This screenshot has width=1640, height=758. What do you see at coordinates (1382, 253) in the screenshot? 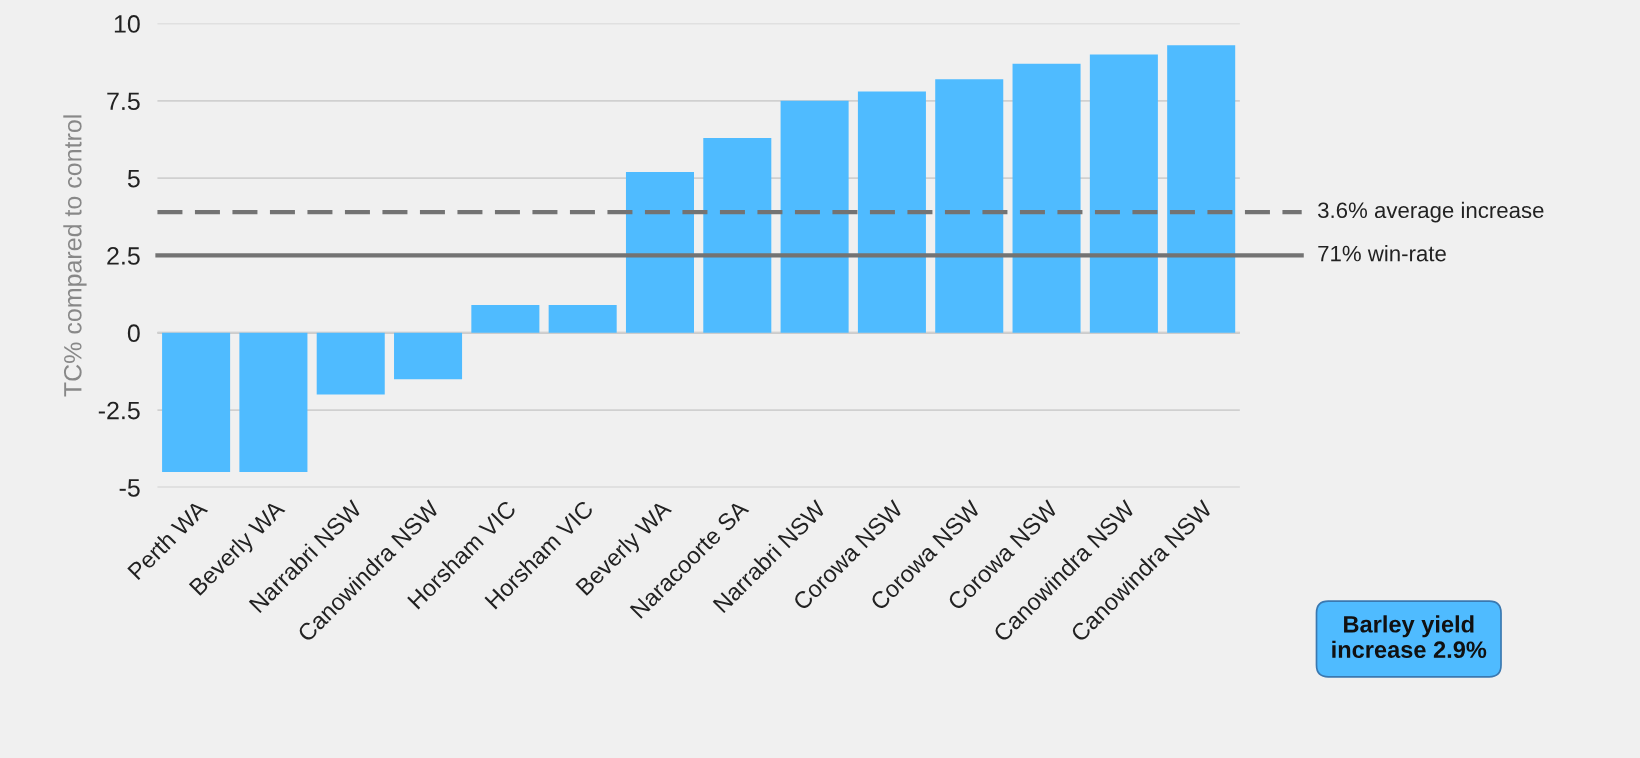
I see `ref-line-label: 71% win-rate` at bounding box center [1382, 253].